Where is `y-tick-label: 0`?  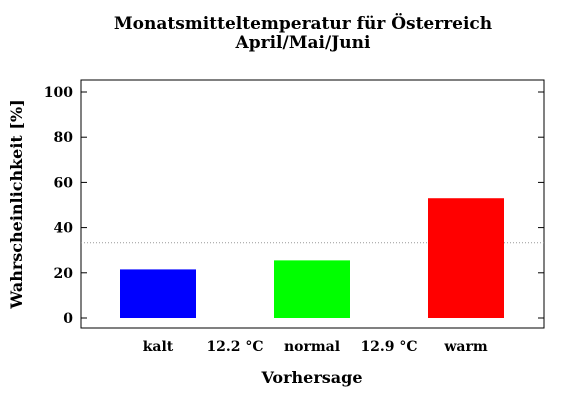 y-tick-label: 0 is located at coordinates (68, 319).